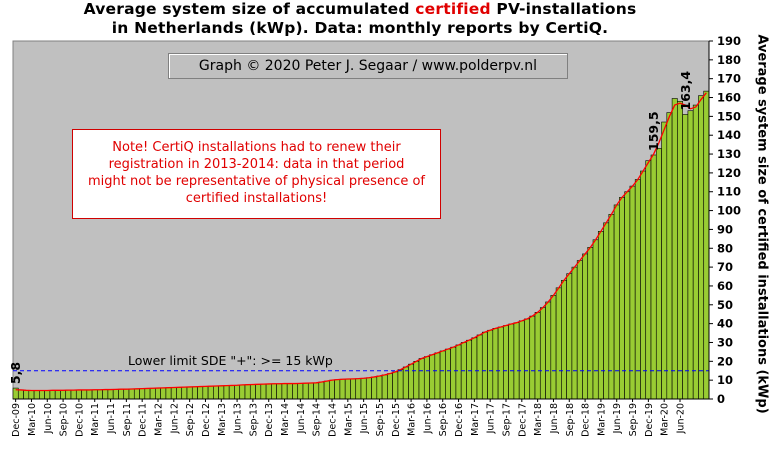  Describe the element at coordinates (269, 420) in the screenshot. I see `x-tick-label: Dec-13` at that location.